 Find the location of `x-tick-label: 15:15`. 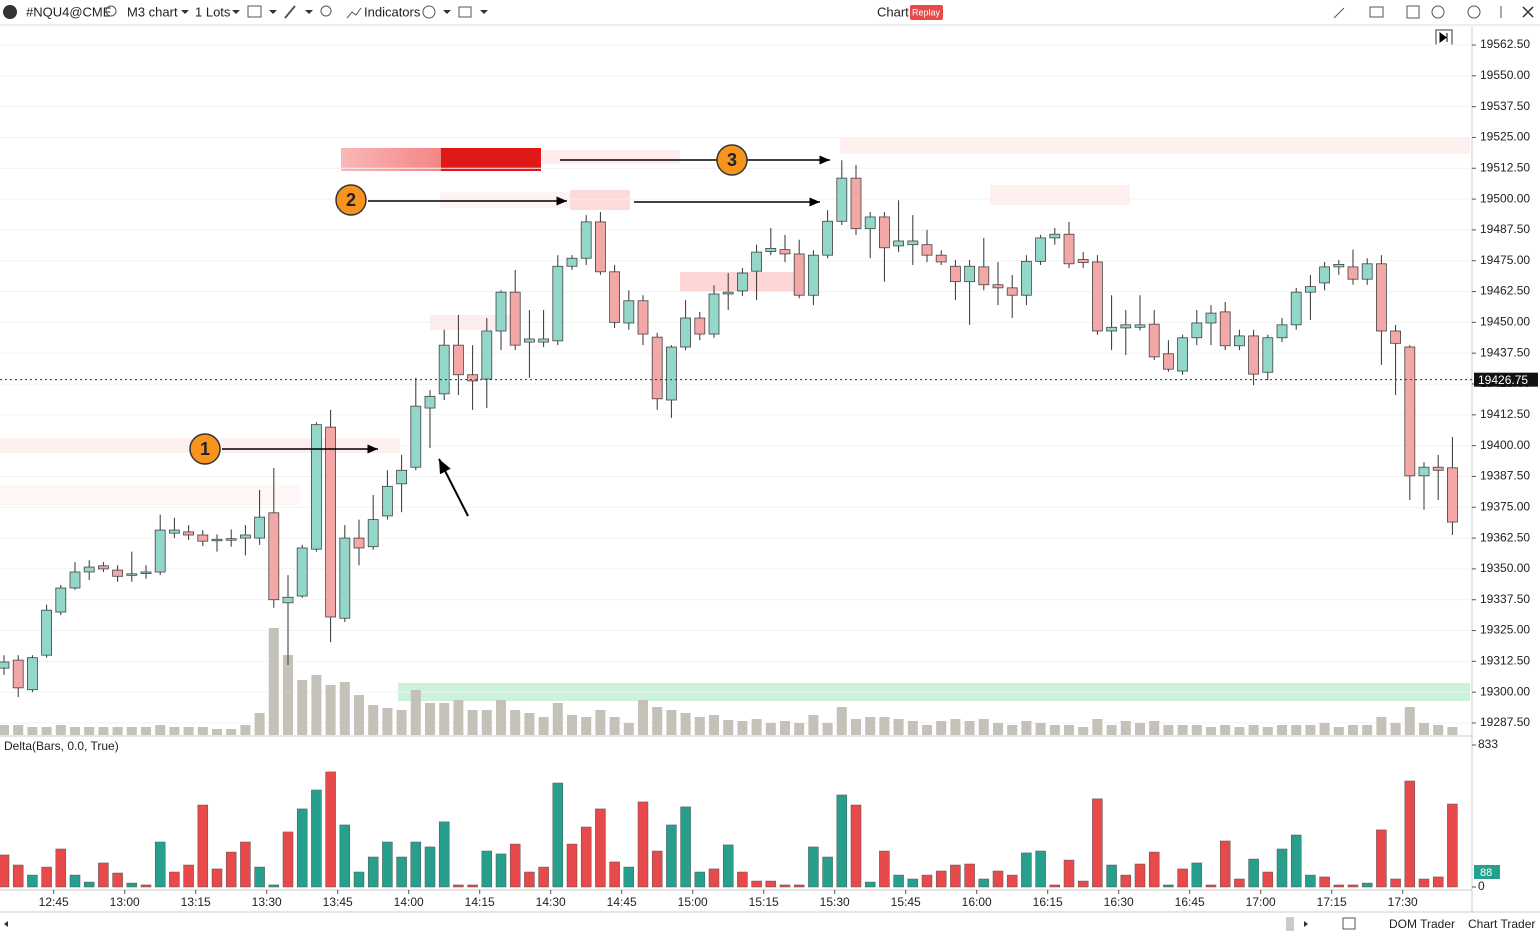

x-tick-label: 15:15 is located at coordinates (764, 902).